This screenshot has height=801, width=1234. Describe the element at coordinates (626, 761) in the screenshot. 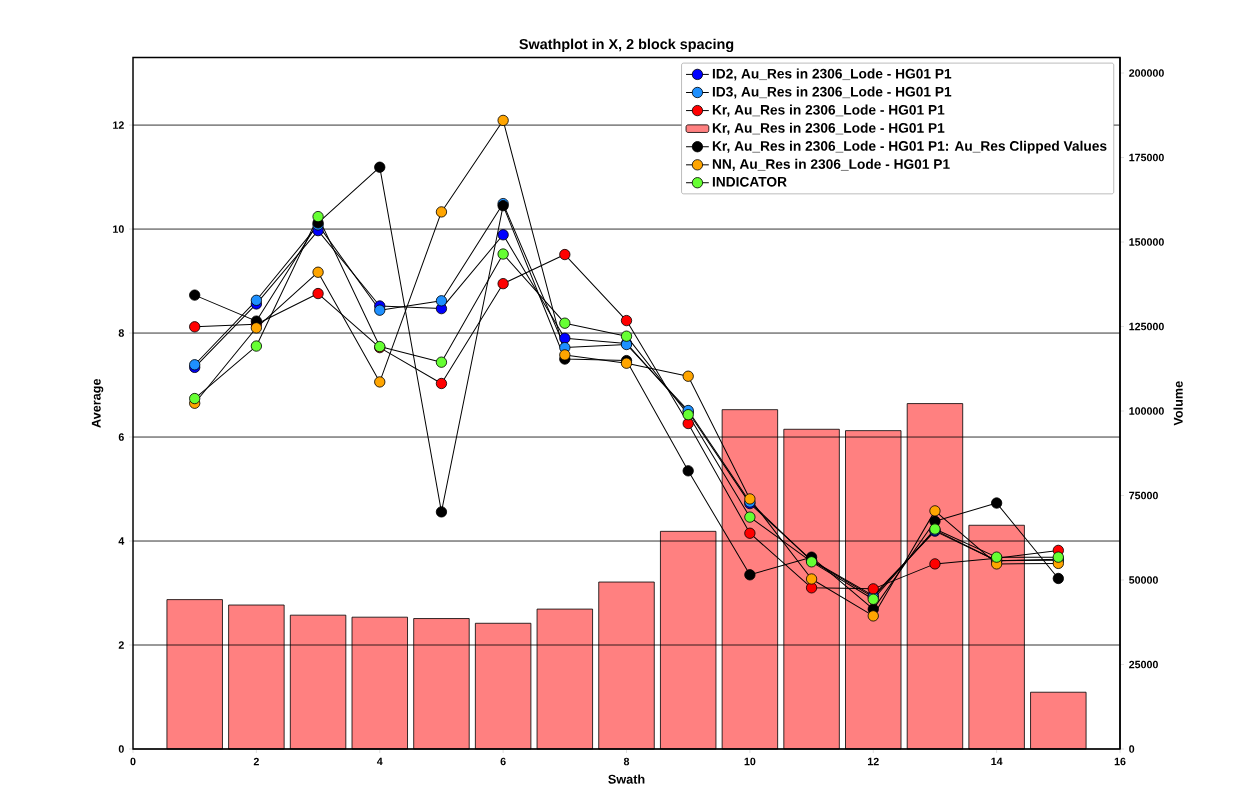

I see `x-tick-label: 8` at that location.